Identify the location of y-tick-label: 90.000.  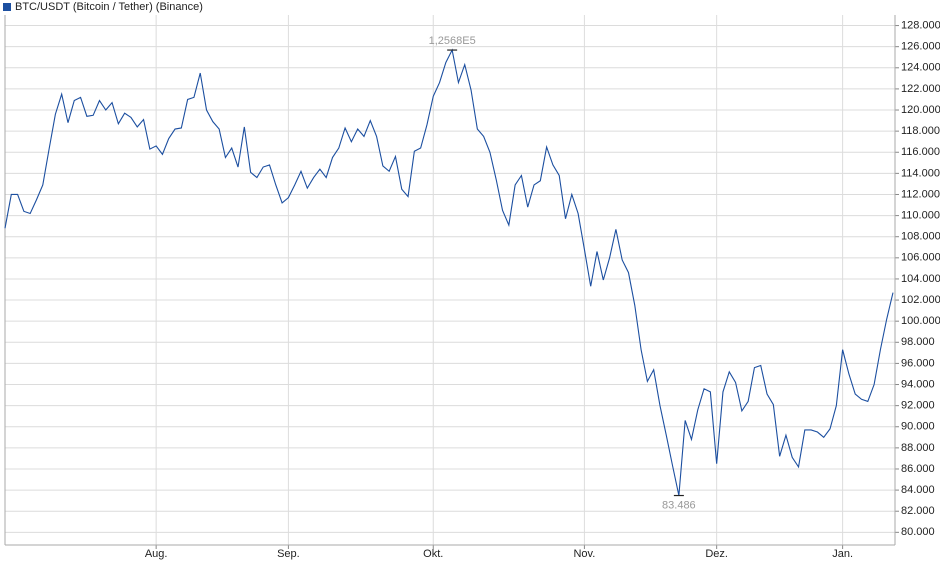
(918, 427).